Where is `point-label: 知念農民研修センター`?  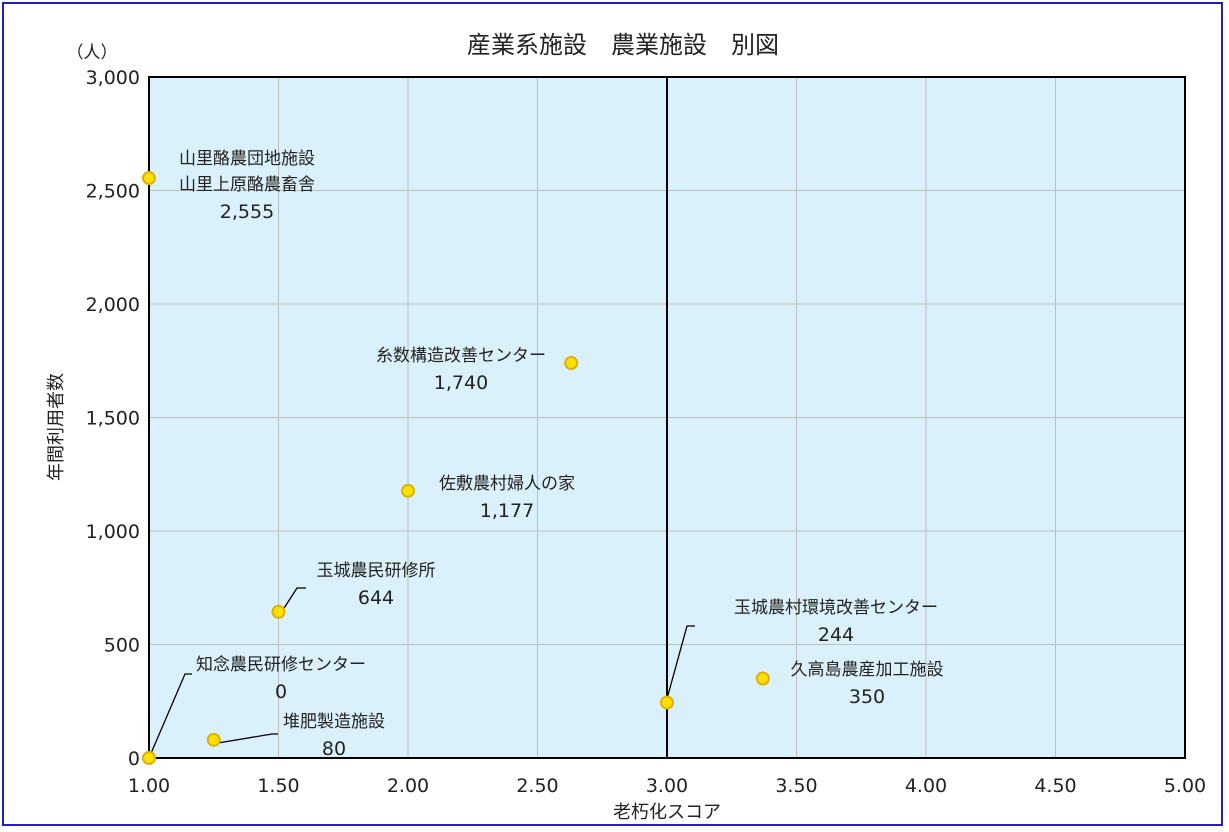
point-label: 知念農民研修センター is located at coordinates (281, 664).